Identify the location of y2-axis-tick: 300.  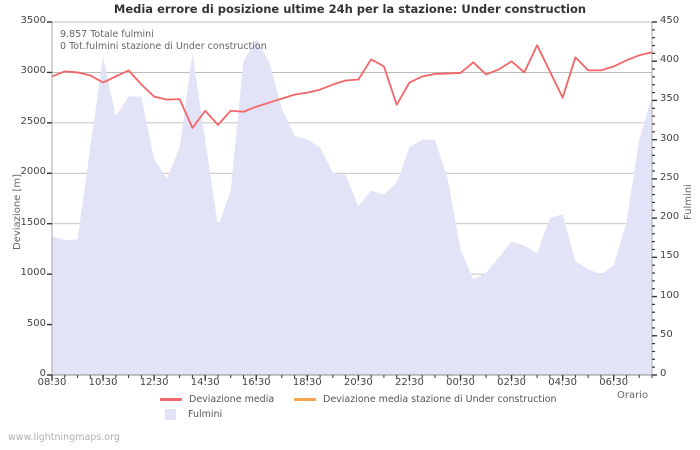
(670, 138).